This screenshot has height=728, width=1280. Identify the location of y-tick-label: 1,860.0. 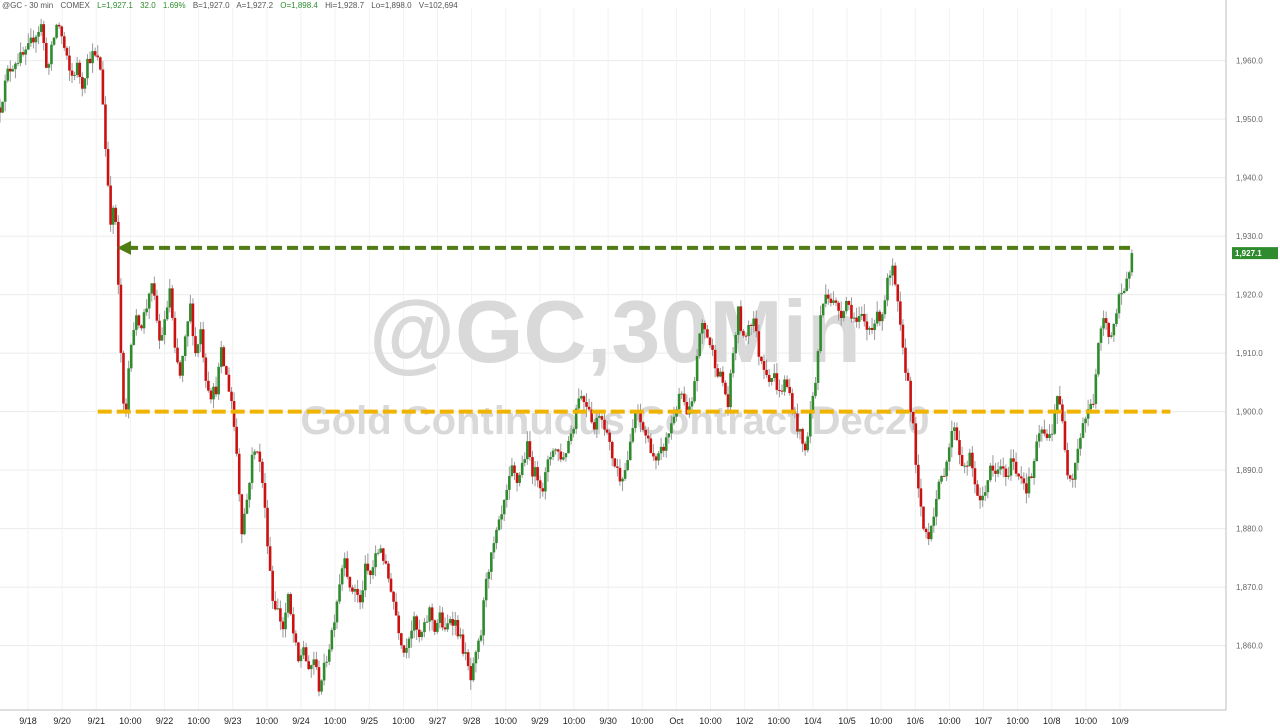
(1249, 646).